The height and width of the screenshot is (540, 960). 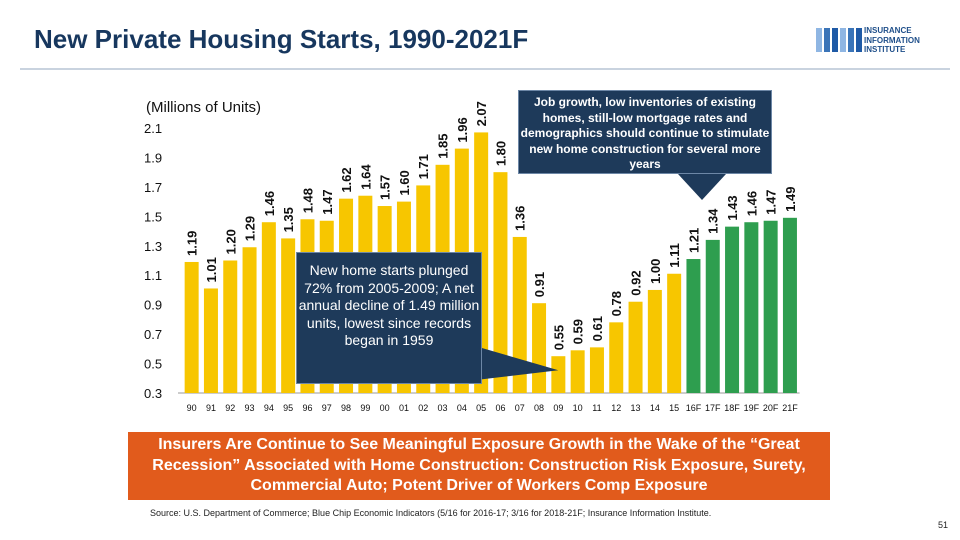 I want to click on y-tick-label: 1.5, so click(x=153, y=216).